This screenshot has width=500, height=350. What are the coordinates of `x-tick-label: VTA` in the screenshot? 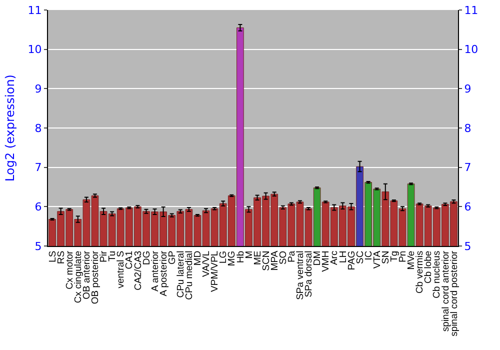 It's located at (377, 259).